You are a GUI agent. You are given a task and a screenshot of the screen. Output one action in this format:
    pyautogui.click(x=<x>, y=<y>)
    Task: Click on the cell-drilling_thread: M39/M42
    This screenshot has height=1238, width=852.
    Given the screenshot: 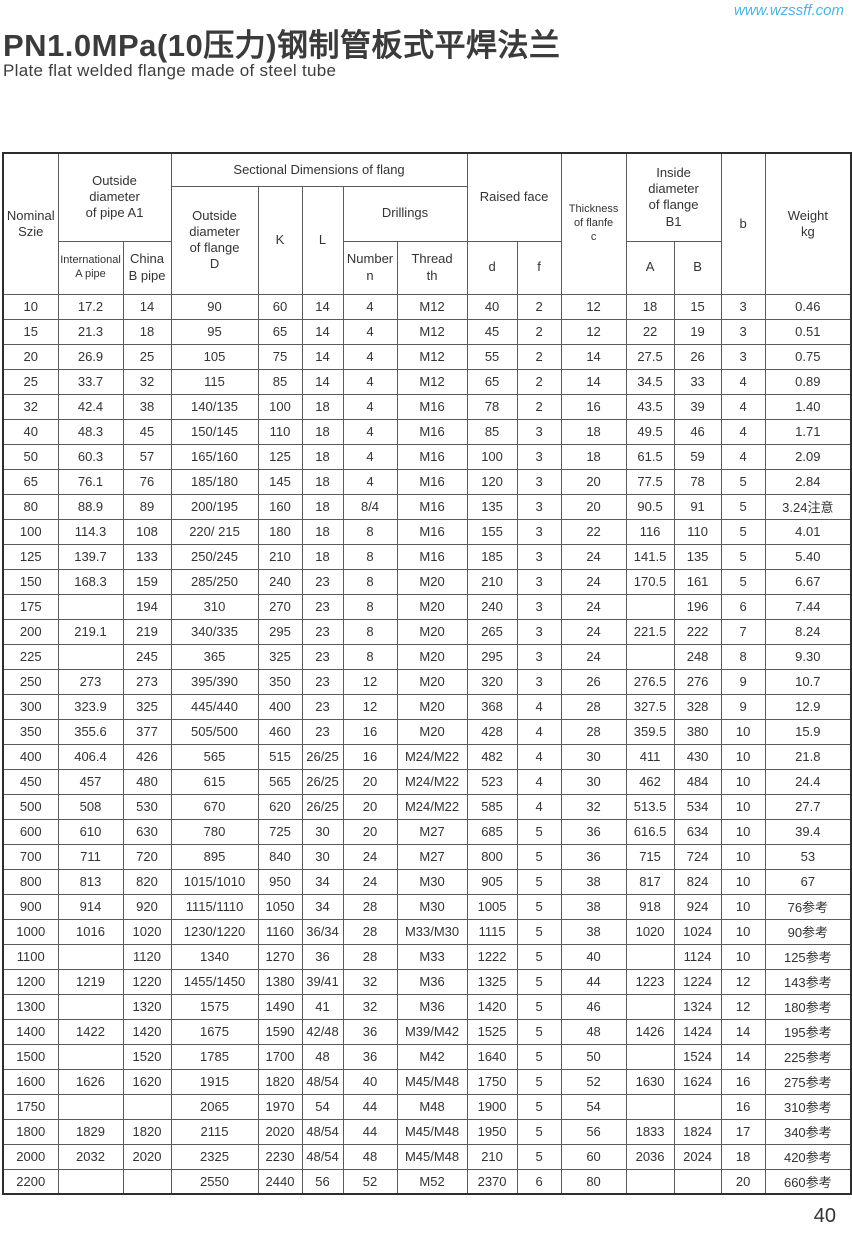 What is the action you would take?
    pyautogui.click(x=432, y=1031)
    